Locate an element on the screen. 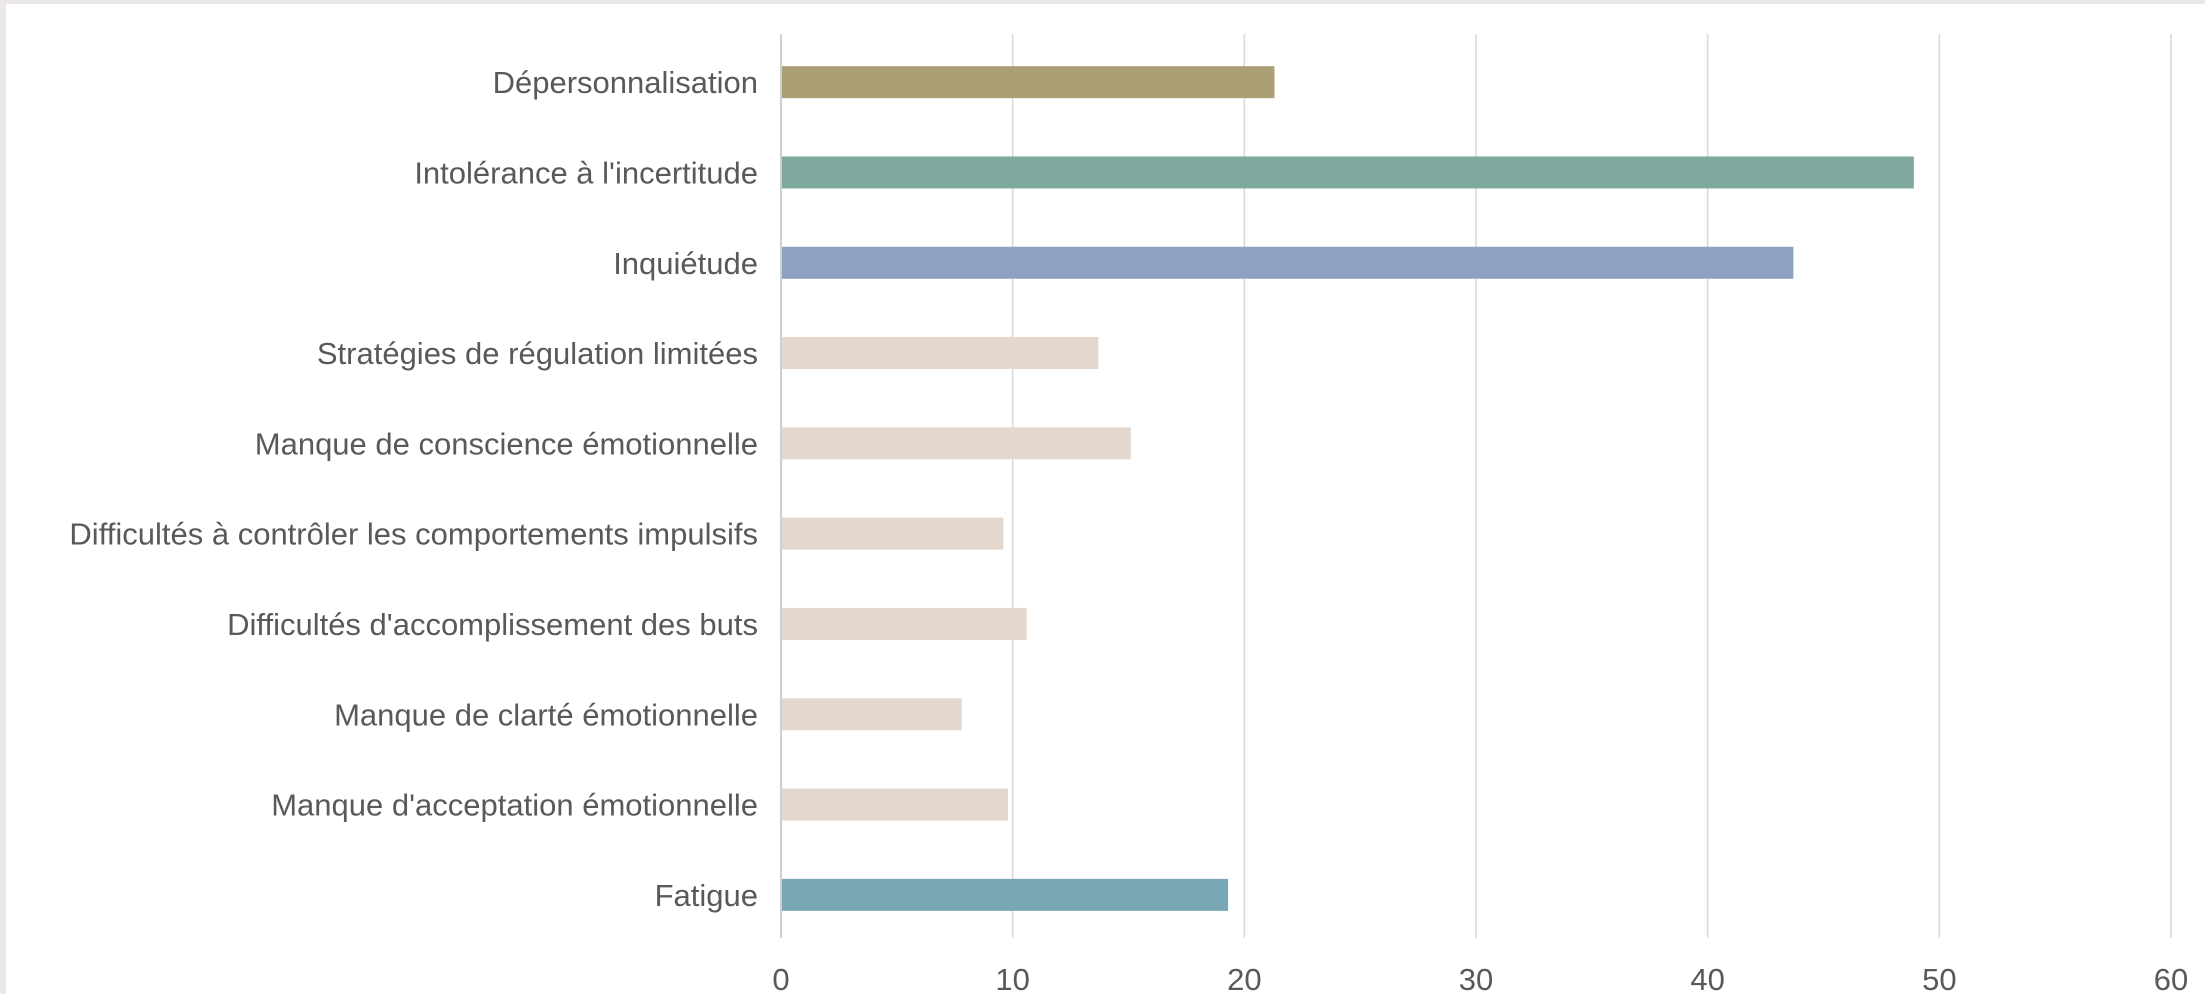 The width and height of the screenshot is (2205, 994). x-tick-label: 40 is located at coordinates (1707, 978).